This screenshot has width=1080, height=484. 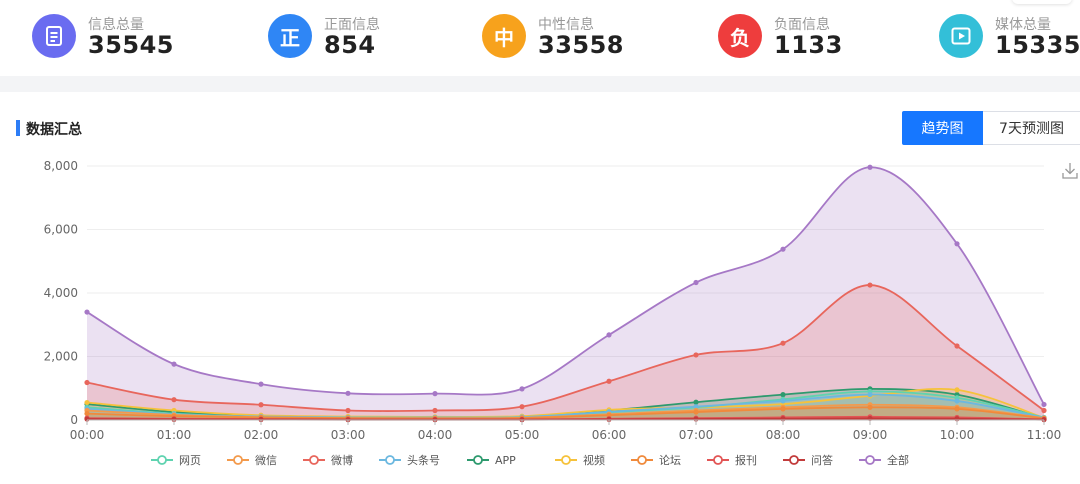 What do you see at coordinates (822, 460) in the screenshot?
I see `legend-label: 问答` at bounding box center [822, 460].